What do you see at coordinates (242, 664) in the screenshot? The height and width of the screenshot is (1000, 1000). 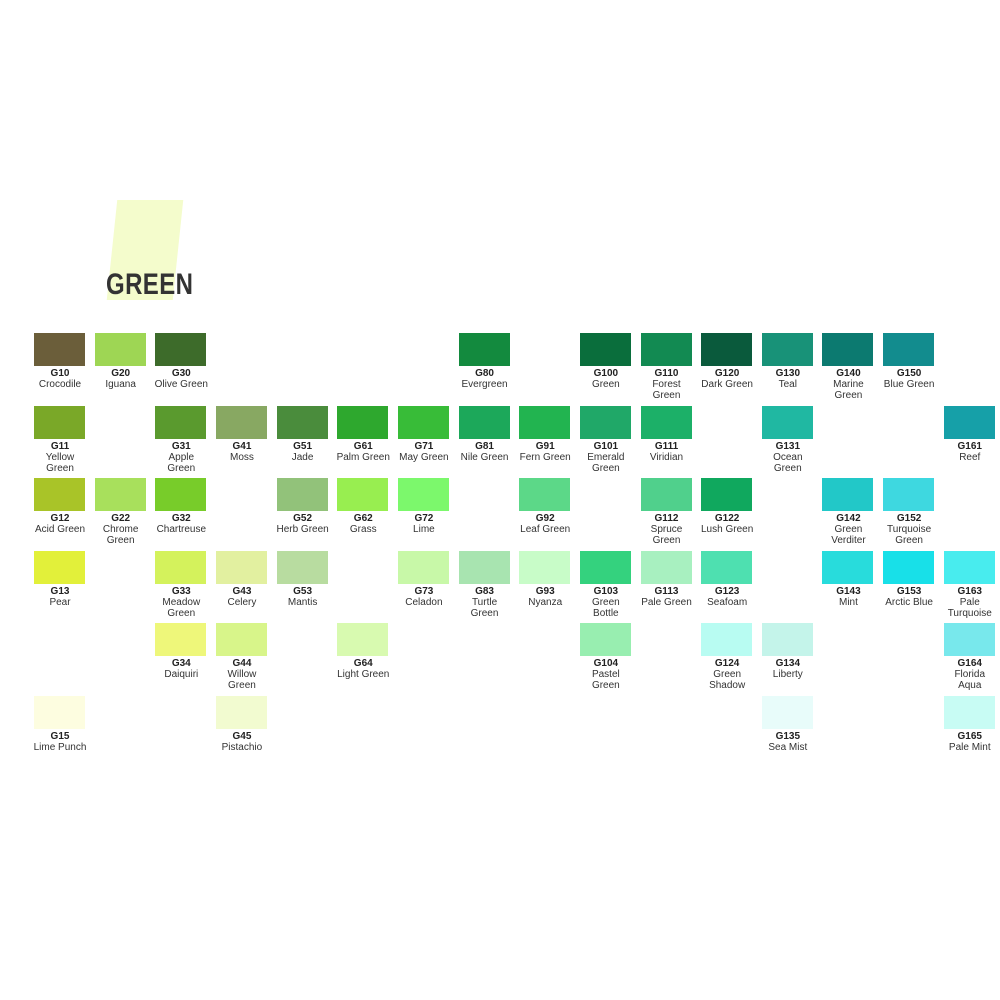 I see `swatch-code: G44` at bounding box center [242, 664].